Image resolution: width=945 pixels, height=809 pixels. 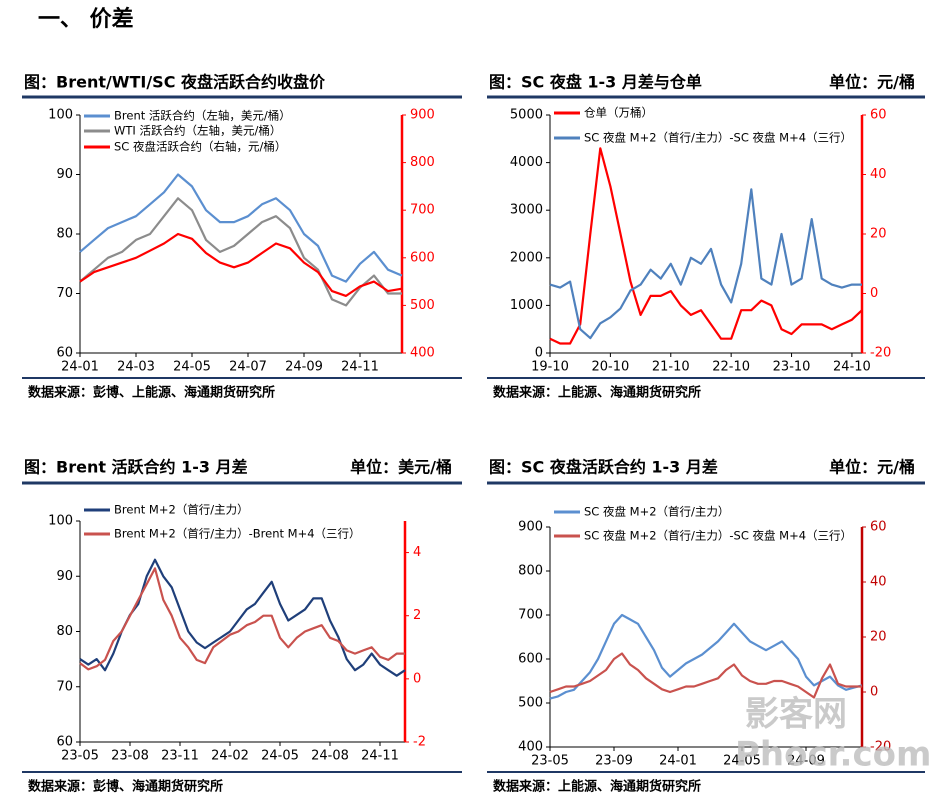 What do you see at coordinates (530, 703) in the screenshot?
I see `y-tick-label: 500` at bounding box center [530, 703].